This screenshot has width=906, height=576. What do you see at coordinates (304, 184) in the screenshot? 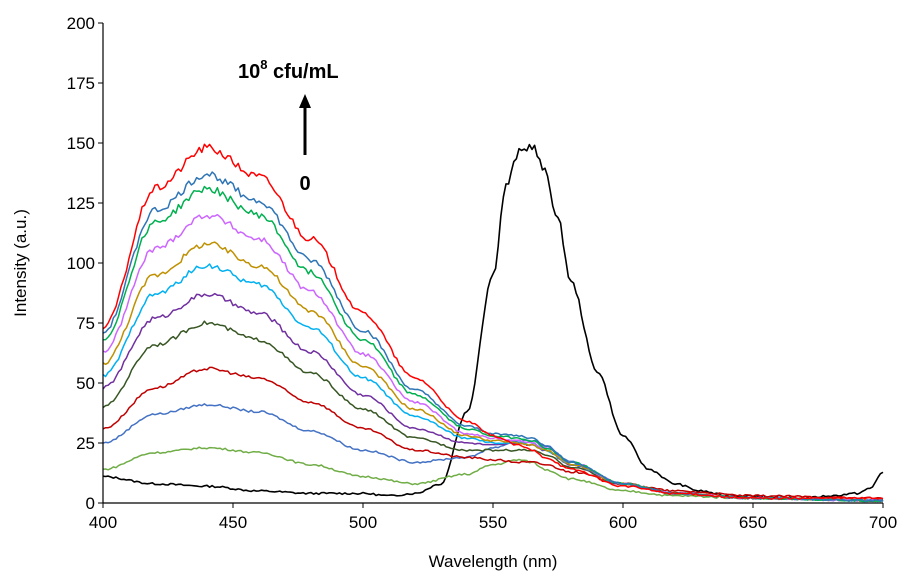
I see `annotation-bottom-label: 0` at bounding box center [304, 184].